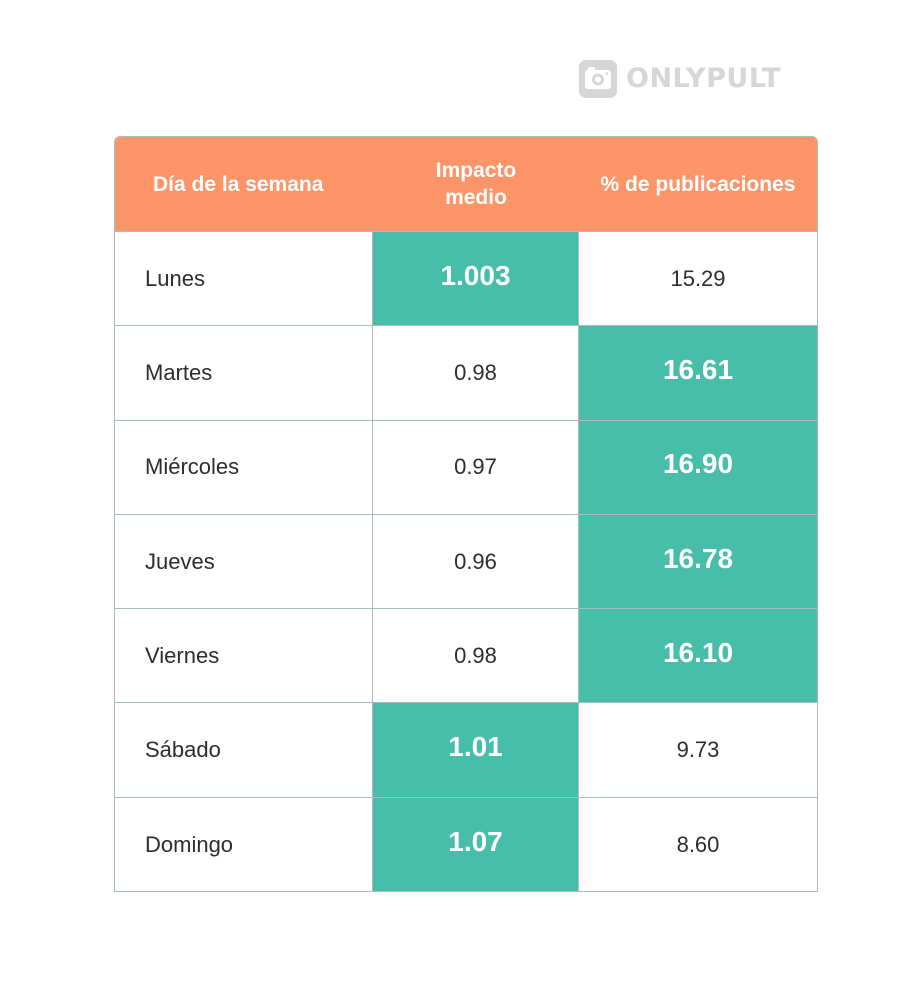  I want to click on camera-icon, so click(598, 79).